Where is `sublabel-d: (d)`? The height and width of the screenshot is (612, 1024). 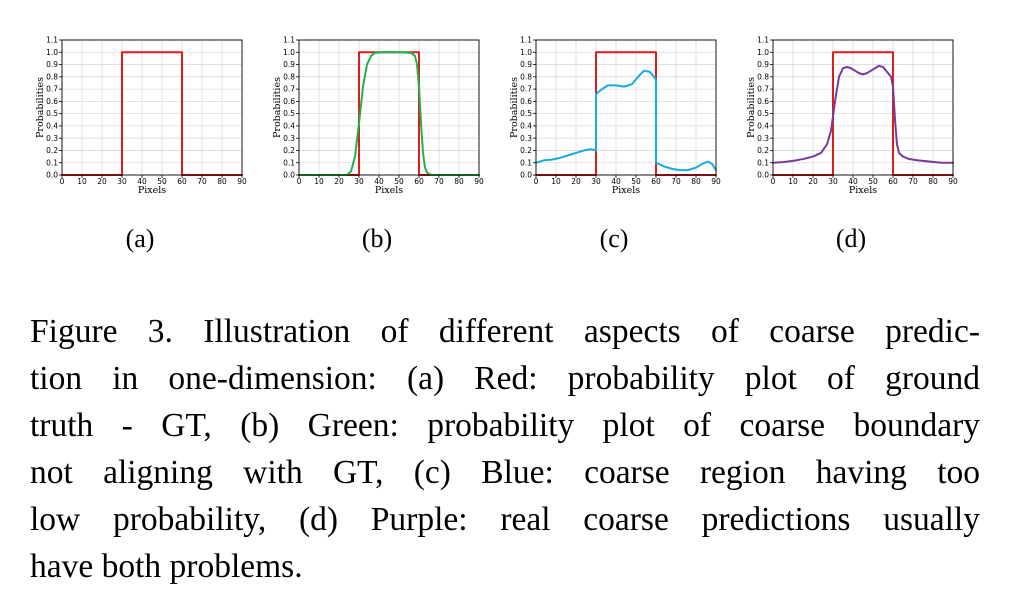 sublabel-d: (d) is located at coordinates (851, 238).